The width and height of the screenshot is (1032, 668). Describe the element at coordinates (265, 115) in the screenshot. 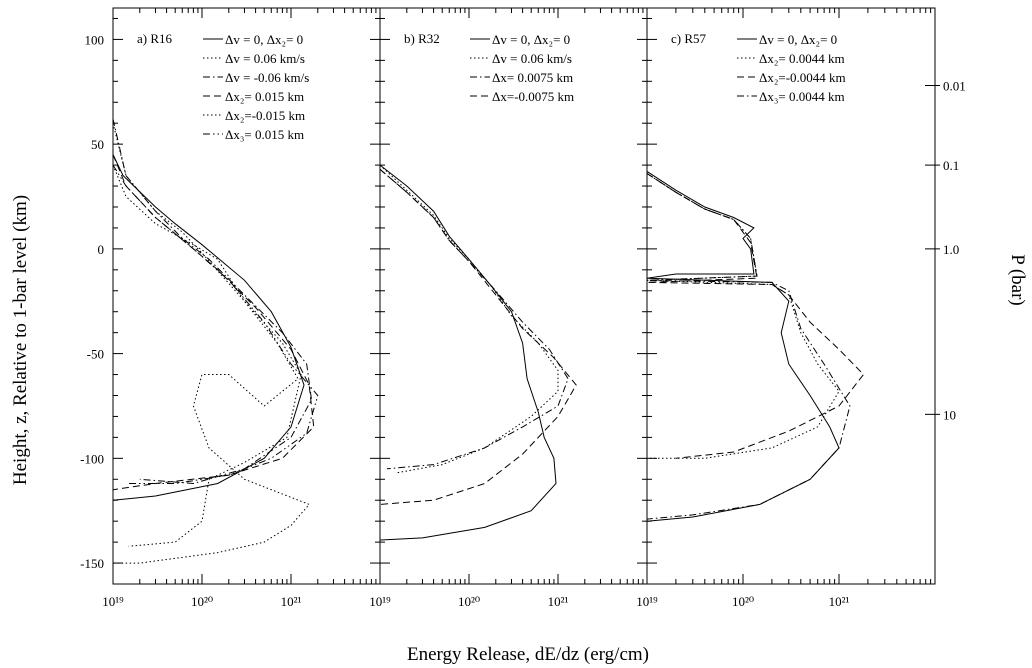

I see `legend-entry: Δx₂=-0.015 km` at that location.